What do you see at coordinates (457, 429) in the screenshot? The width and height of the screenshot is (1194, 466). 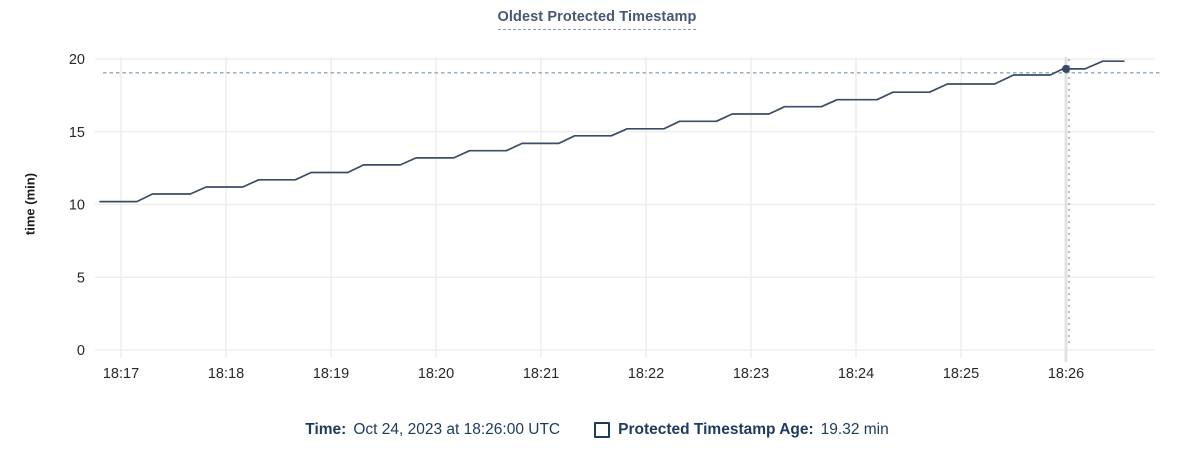 I see `legend-time-value: Oct 24, 2023 at 18:26:00 UTC` at bounding box center [457, 429].